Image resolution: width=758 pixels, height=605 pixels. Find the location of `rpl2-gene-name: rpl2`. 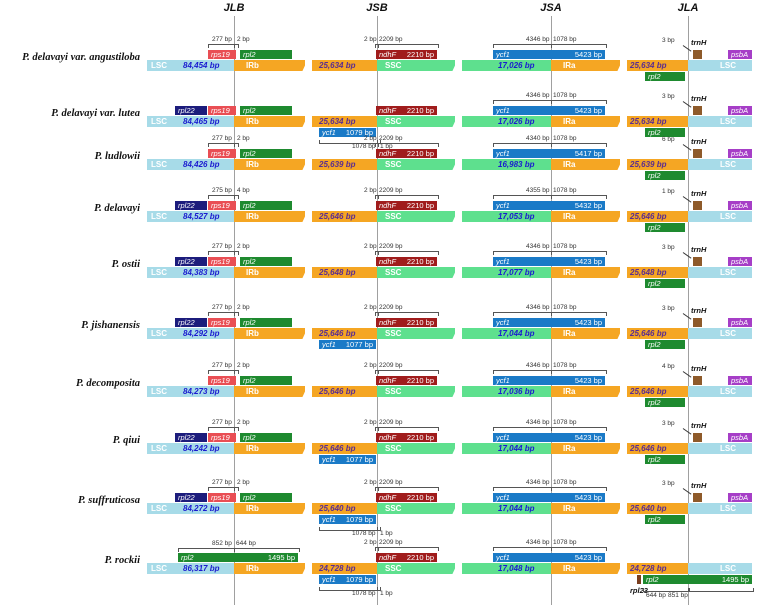

rpl2-gene-name: rpl2 is located at coordinates (187, 557).